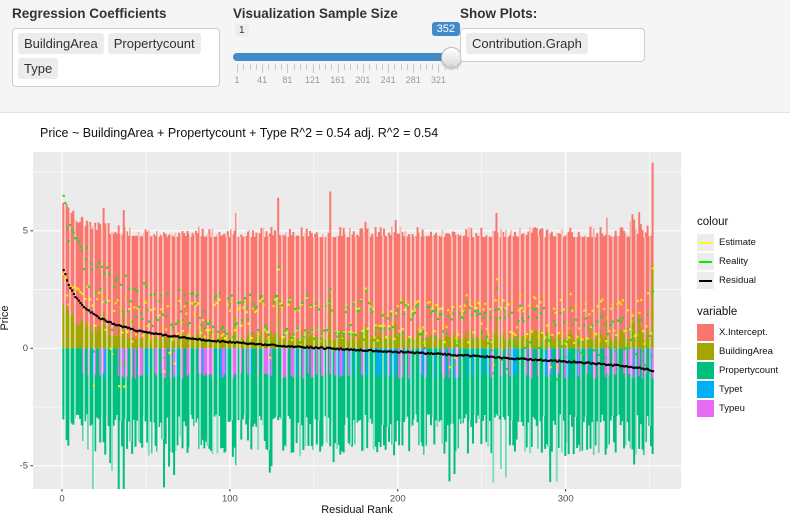 This screenshot has height=521, width=790. Describe the element at coordinates (38, 68) in the screenshot. I see `coefficient-tag-2: Type` at that location.